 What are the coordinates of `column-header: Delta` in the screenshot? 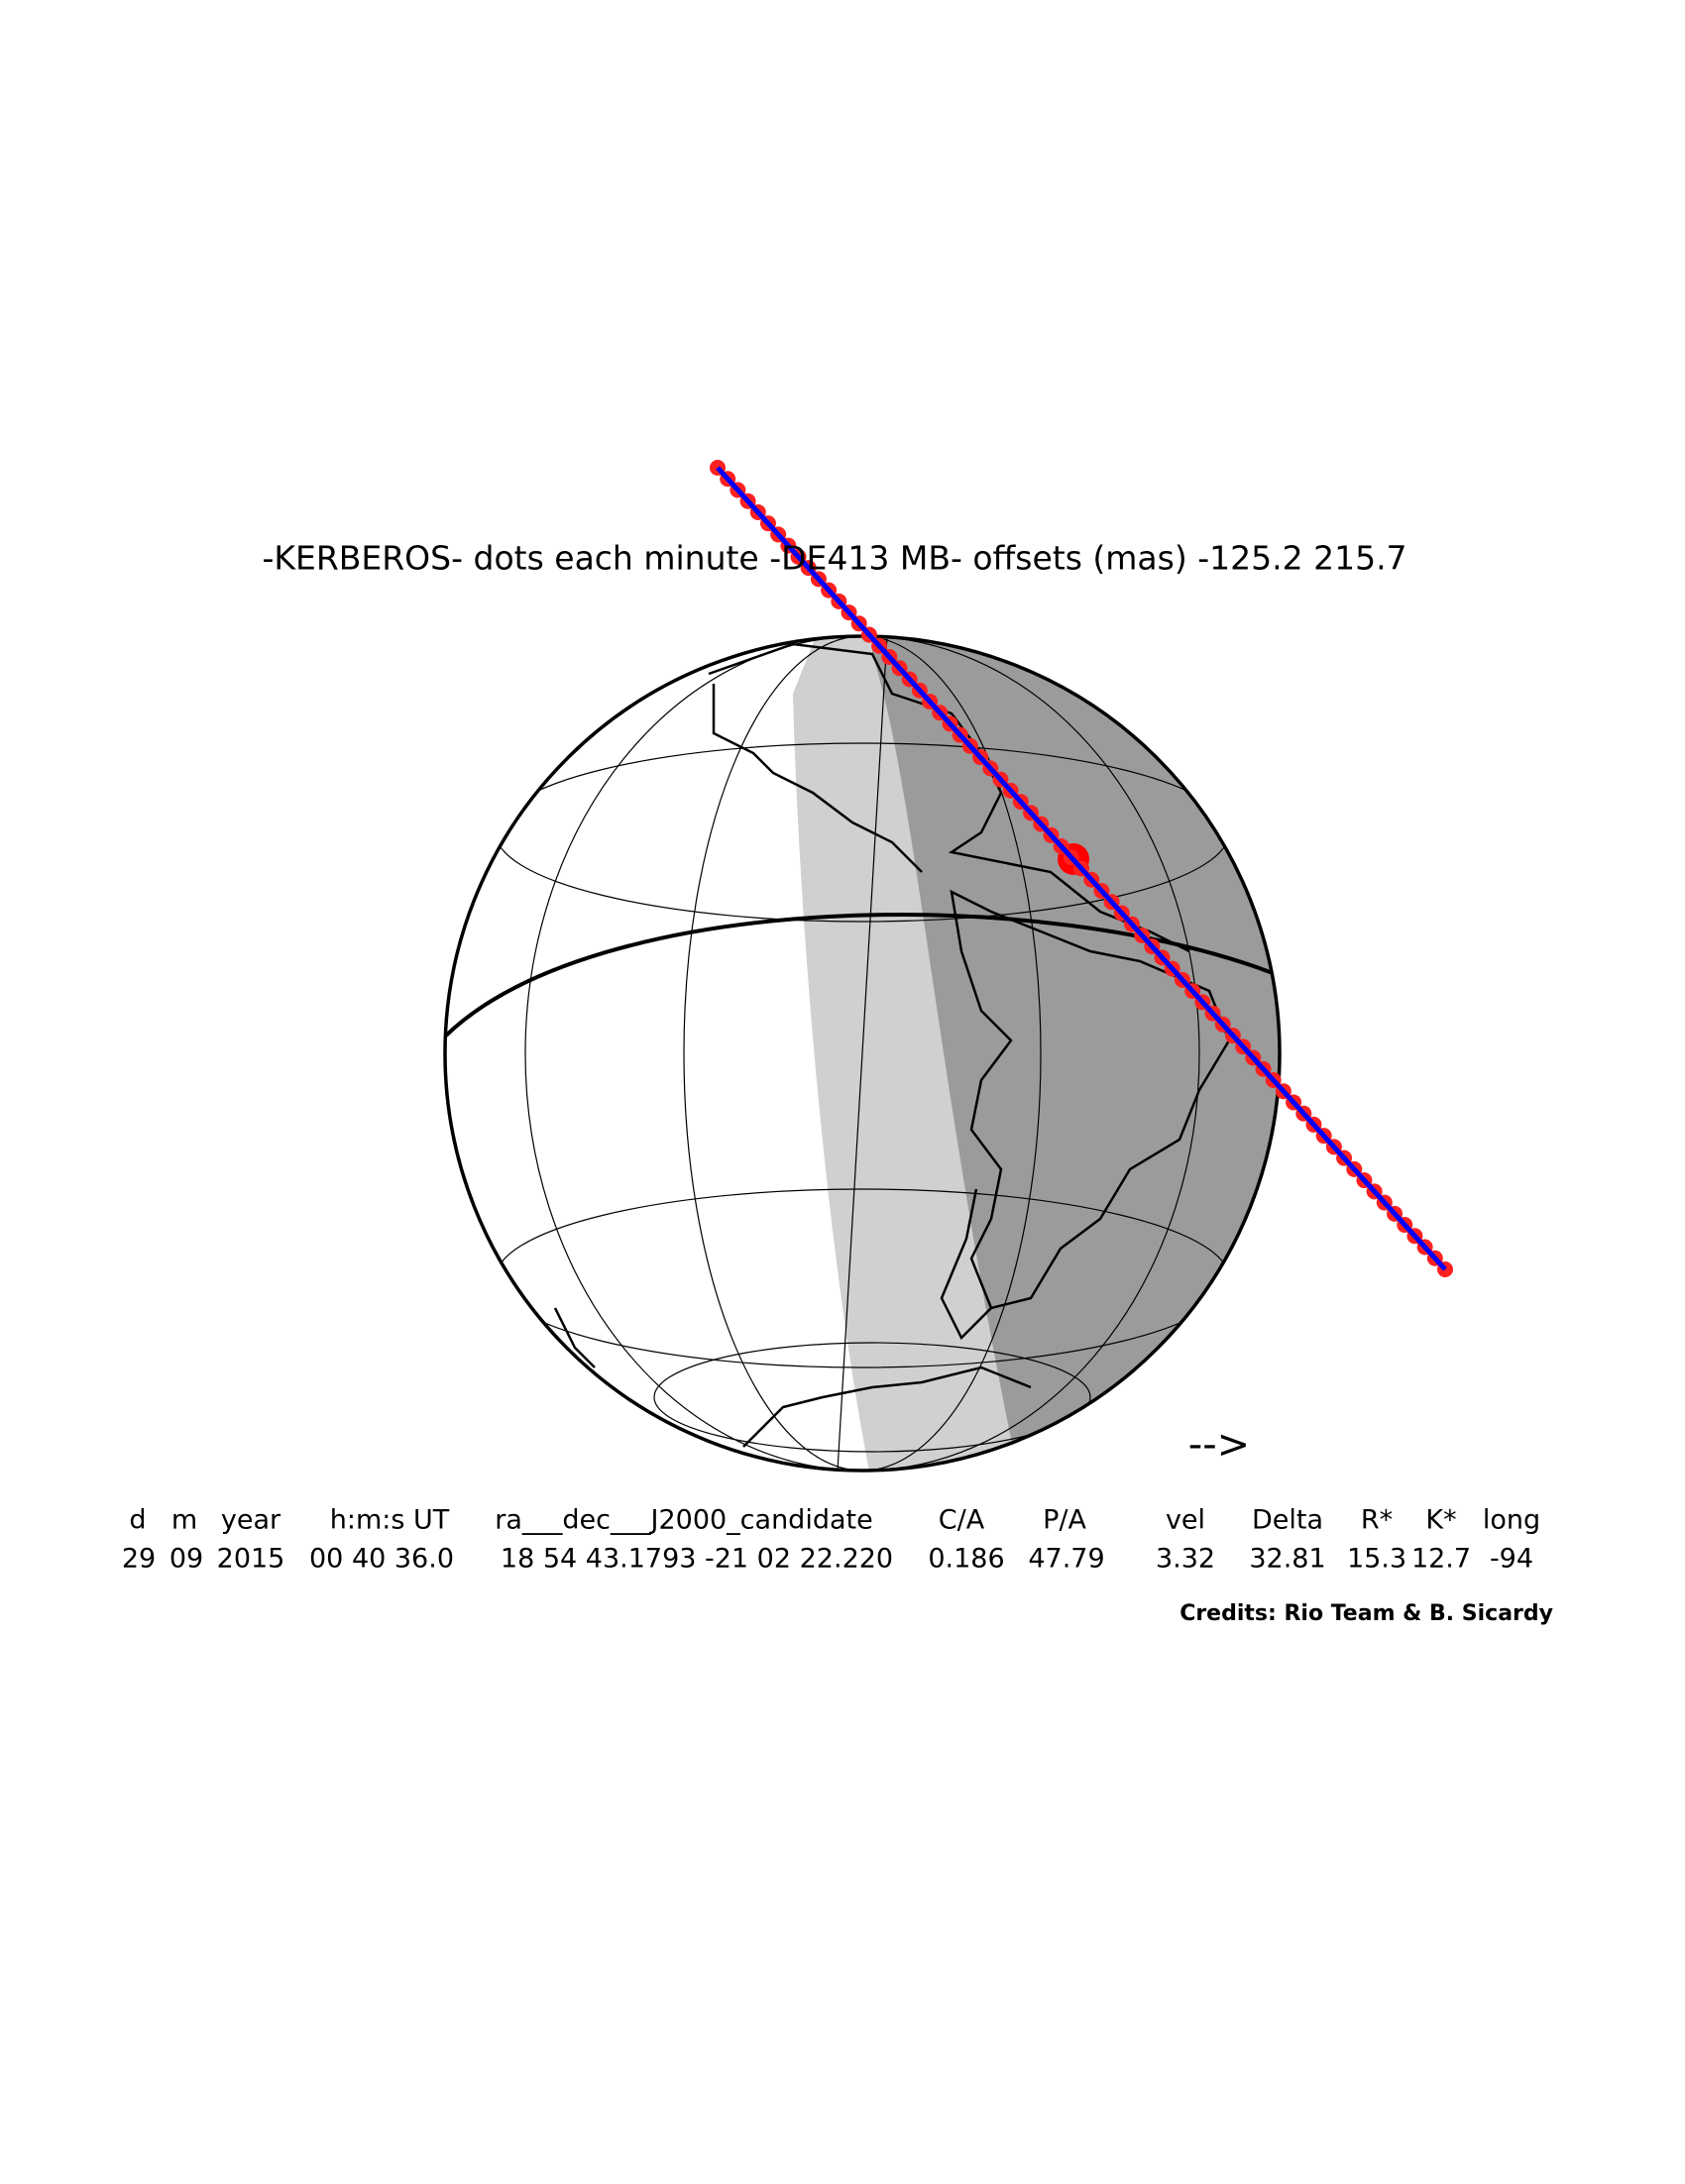 It's located at (1287, 1520).